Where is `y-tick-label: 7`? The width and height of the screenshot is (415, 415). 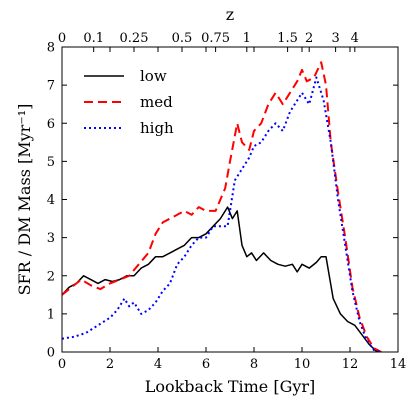
y-tick-label: 7 is located at coordinates (51, 86).